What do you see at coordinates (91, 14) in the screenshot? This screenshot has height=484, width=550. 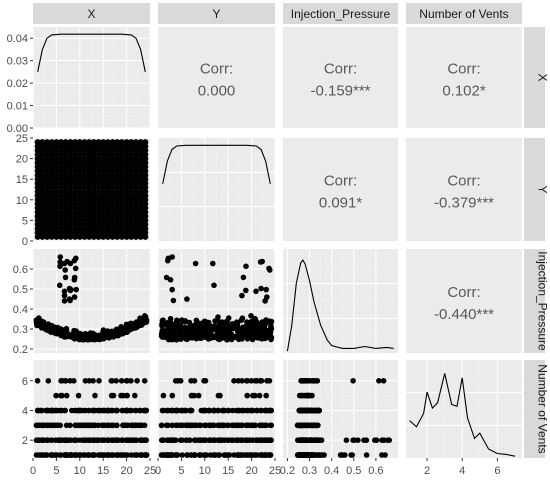 I see `column-strip-label: X` at bounding box center [91, 14].